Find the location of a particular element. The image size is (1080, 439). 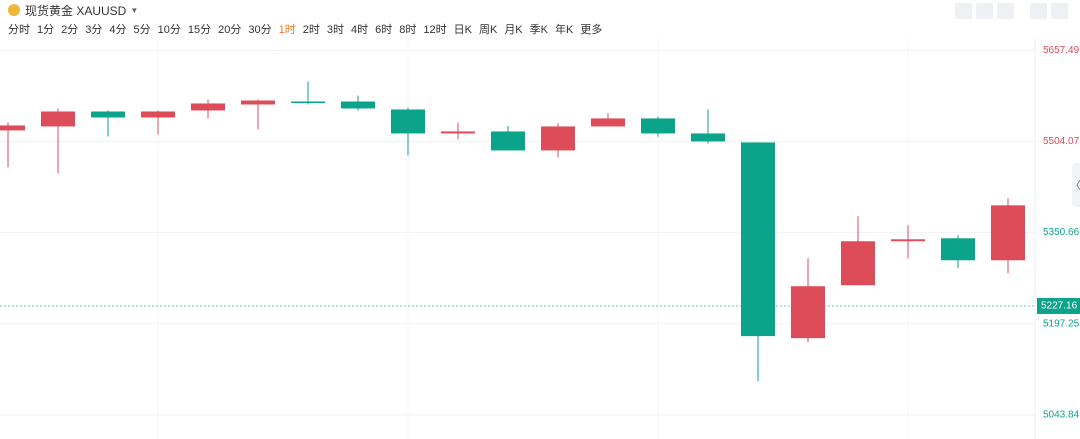

period: 1分 is located at coordinates (46, 30).